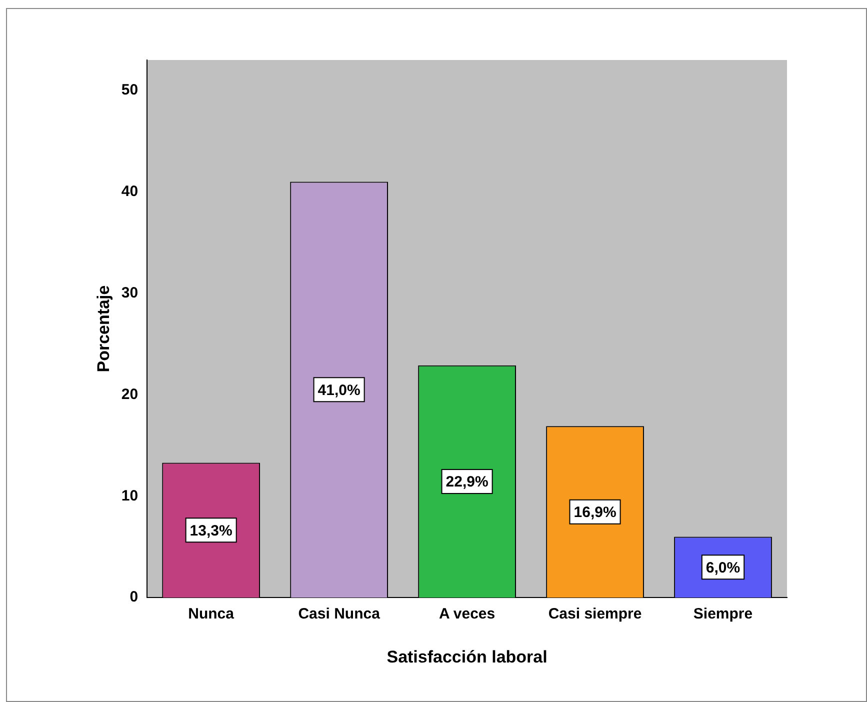 The height and width of the screenshot is (702, 867). I want to click on data-label: 13,3%, so click(211, 531).